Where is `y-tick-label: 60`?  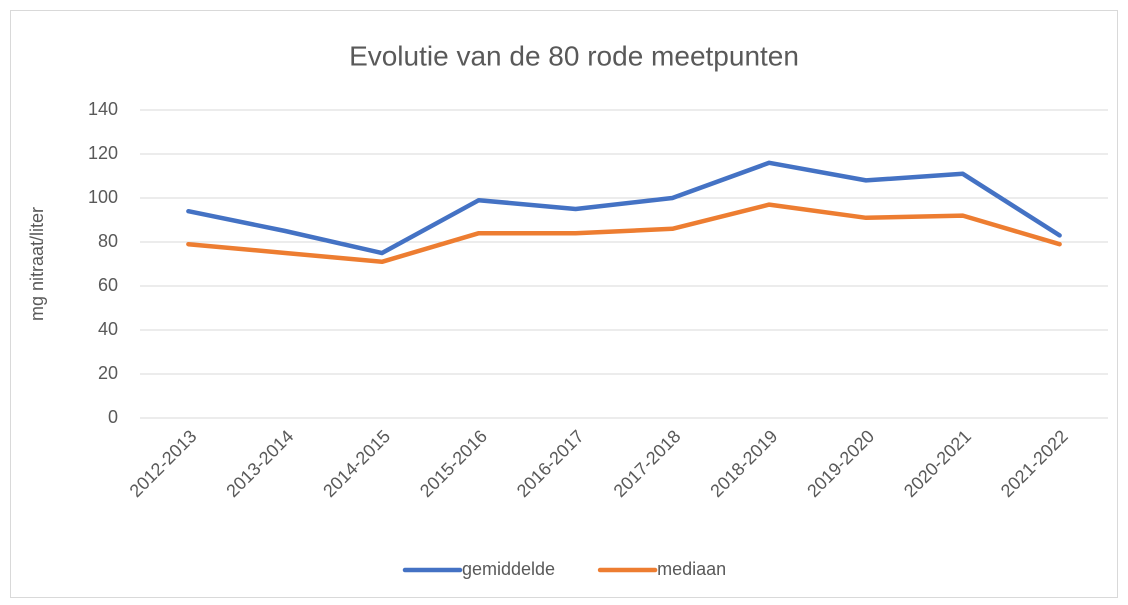
y-tick-label: 60 is located at coordinates (108, 285).